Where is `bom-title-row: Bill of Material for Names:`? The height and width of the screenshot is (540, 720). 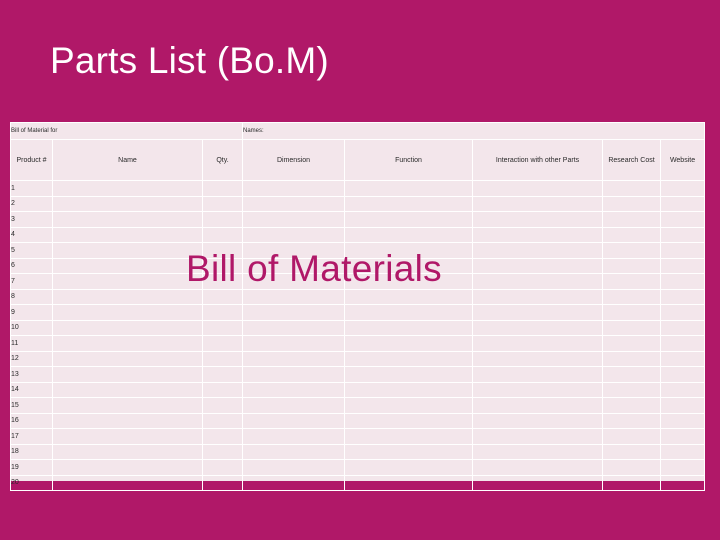
bom-title-row: Bill of Material for Names: is located at coordinates (357, 131).